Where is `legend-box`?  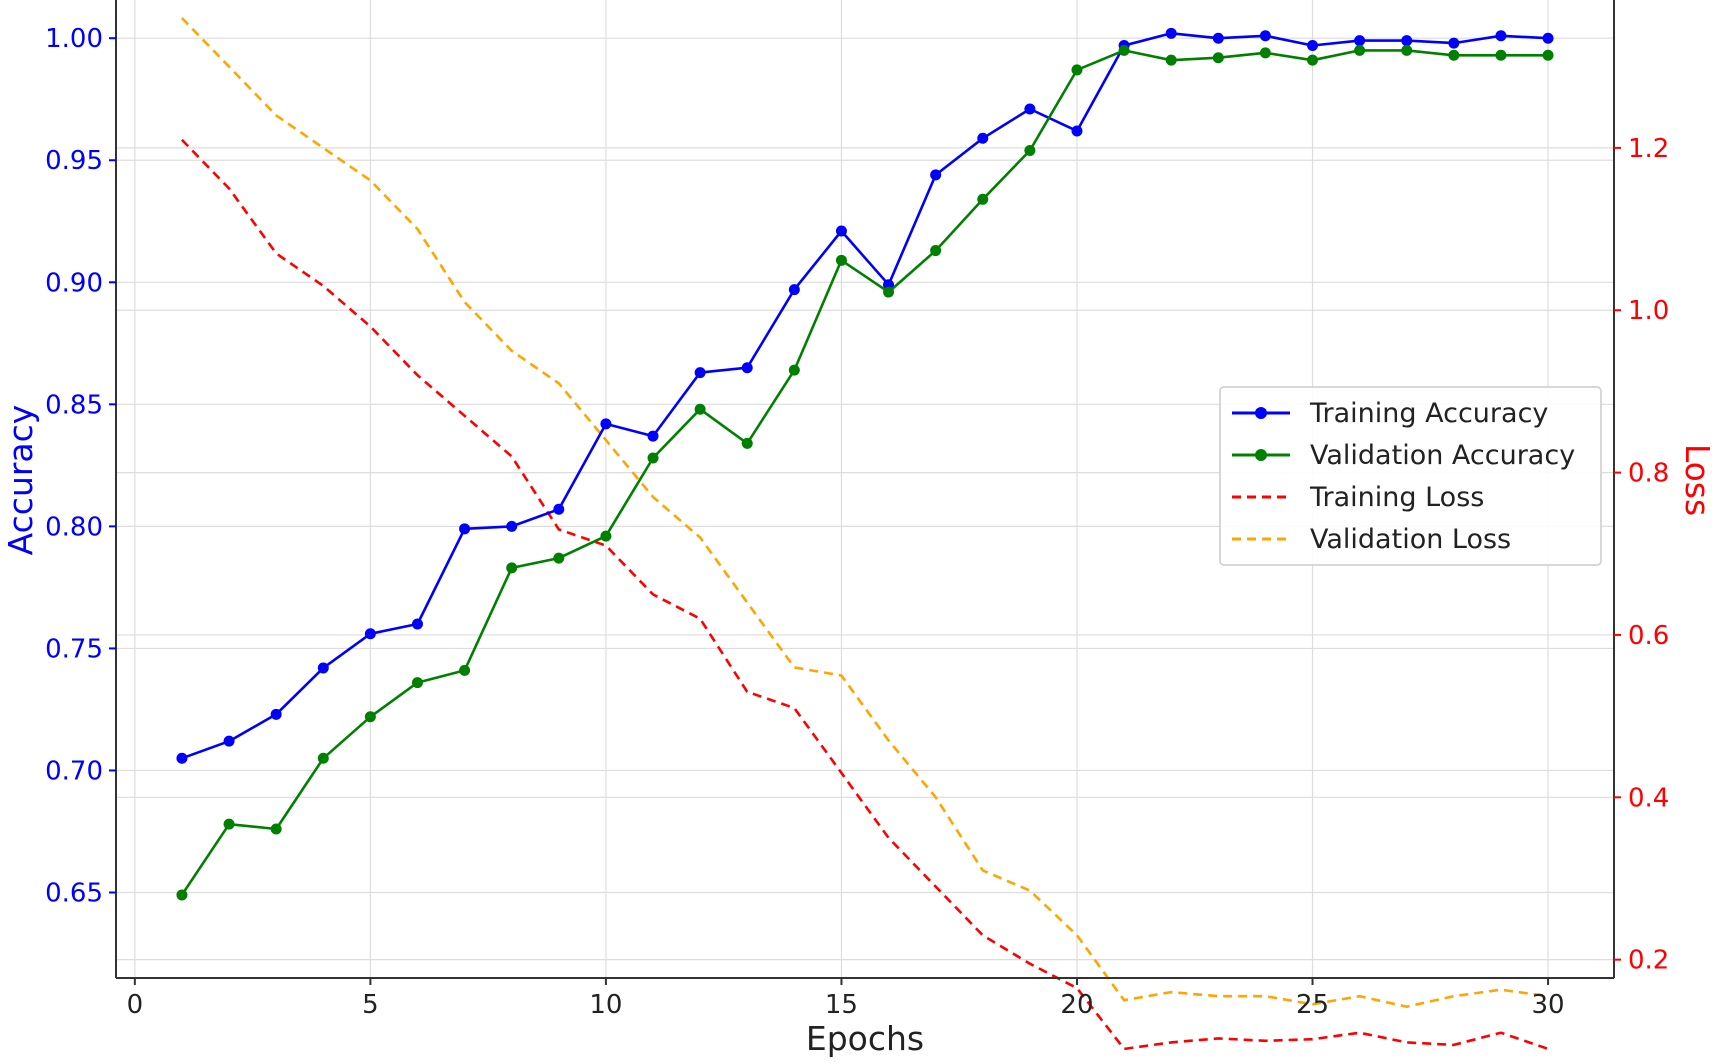 legend-box is located at coordinates (1410, 476).